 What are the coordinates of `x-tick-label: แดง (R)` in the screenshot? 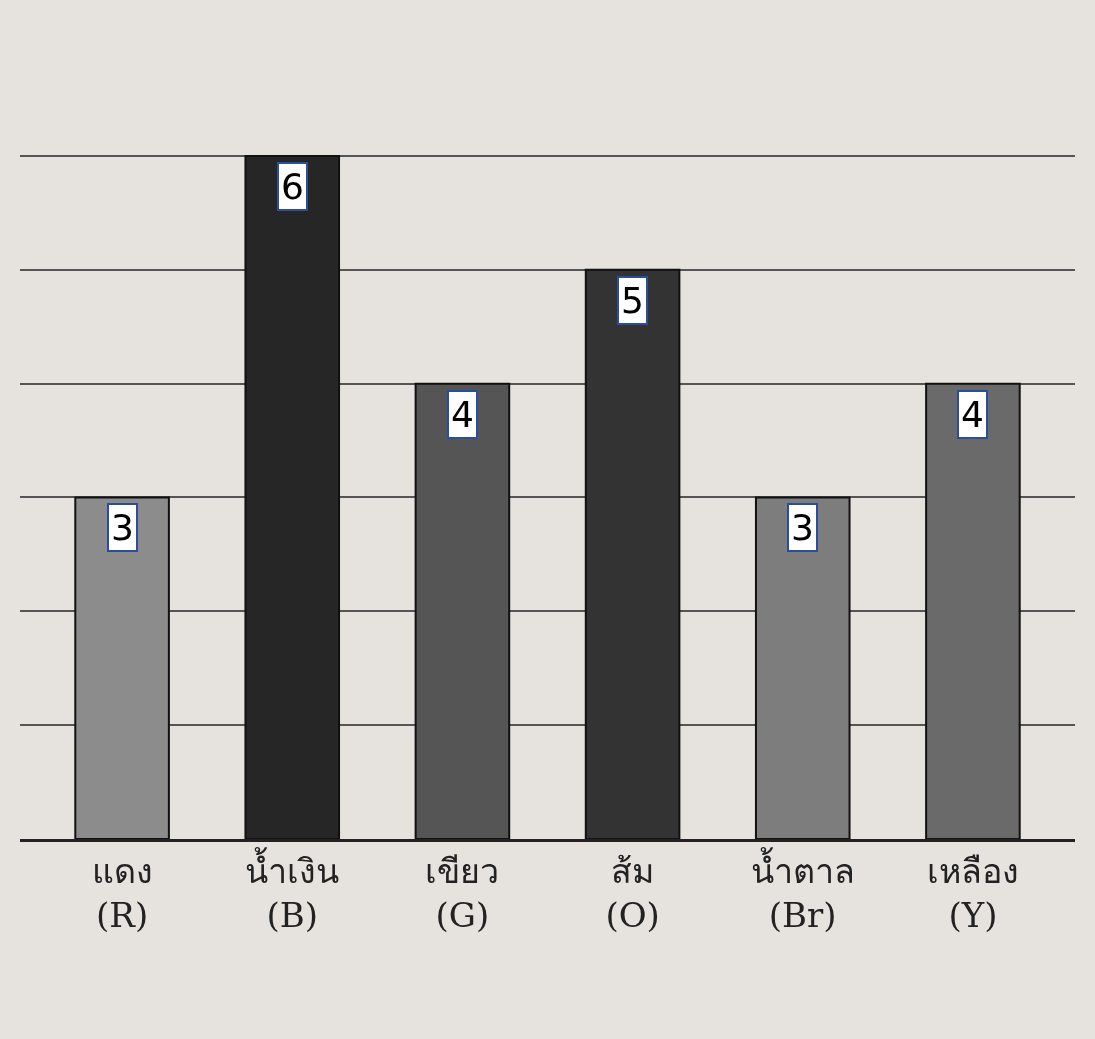 It's located at (122, 892).